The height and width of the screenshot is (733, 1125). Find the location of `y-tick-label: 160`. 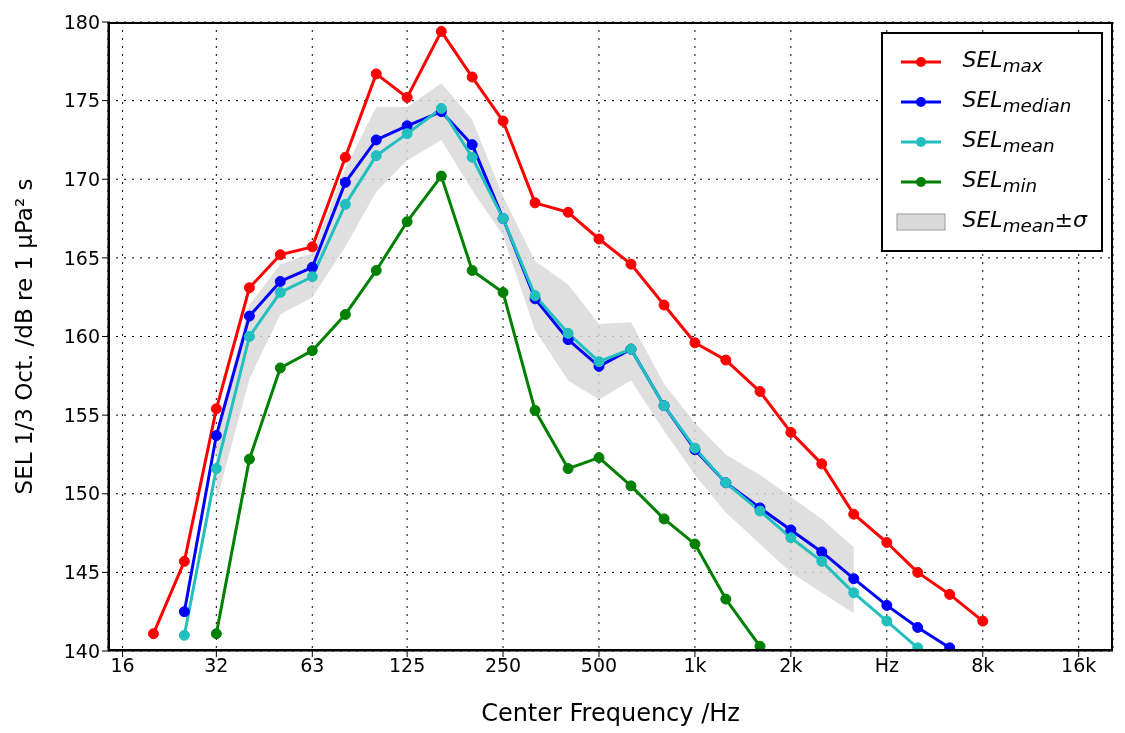

y-tick-label: 160 is located at coordinates (81, 336).